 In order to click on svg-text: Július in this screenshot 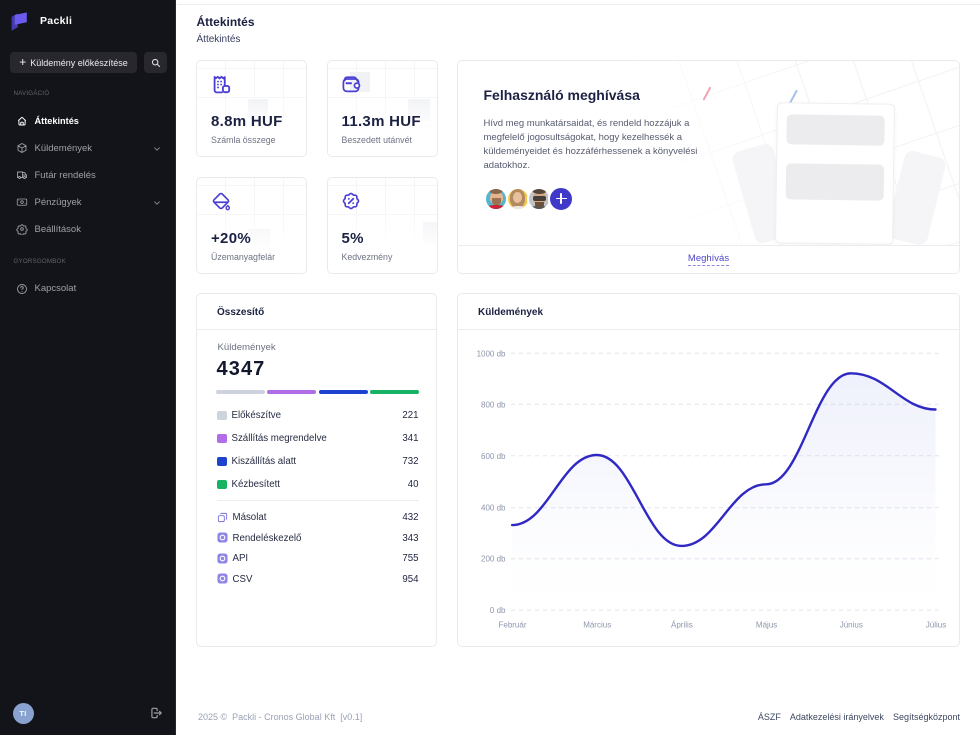, I will do `click(936, 625)`.